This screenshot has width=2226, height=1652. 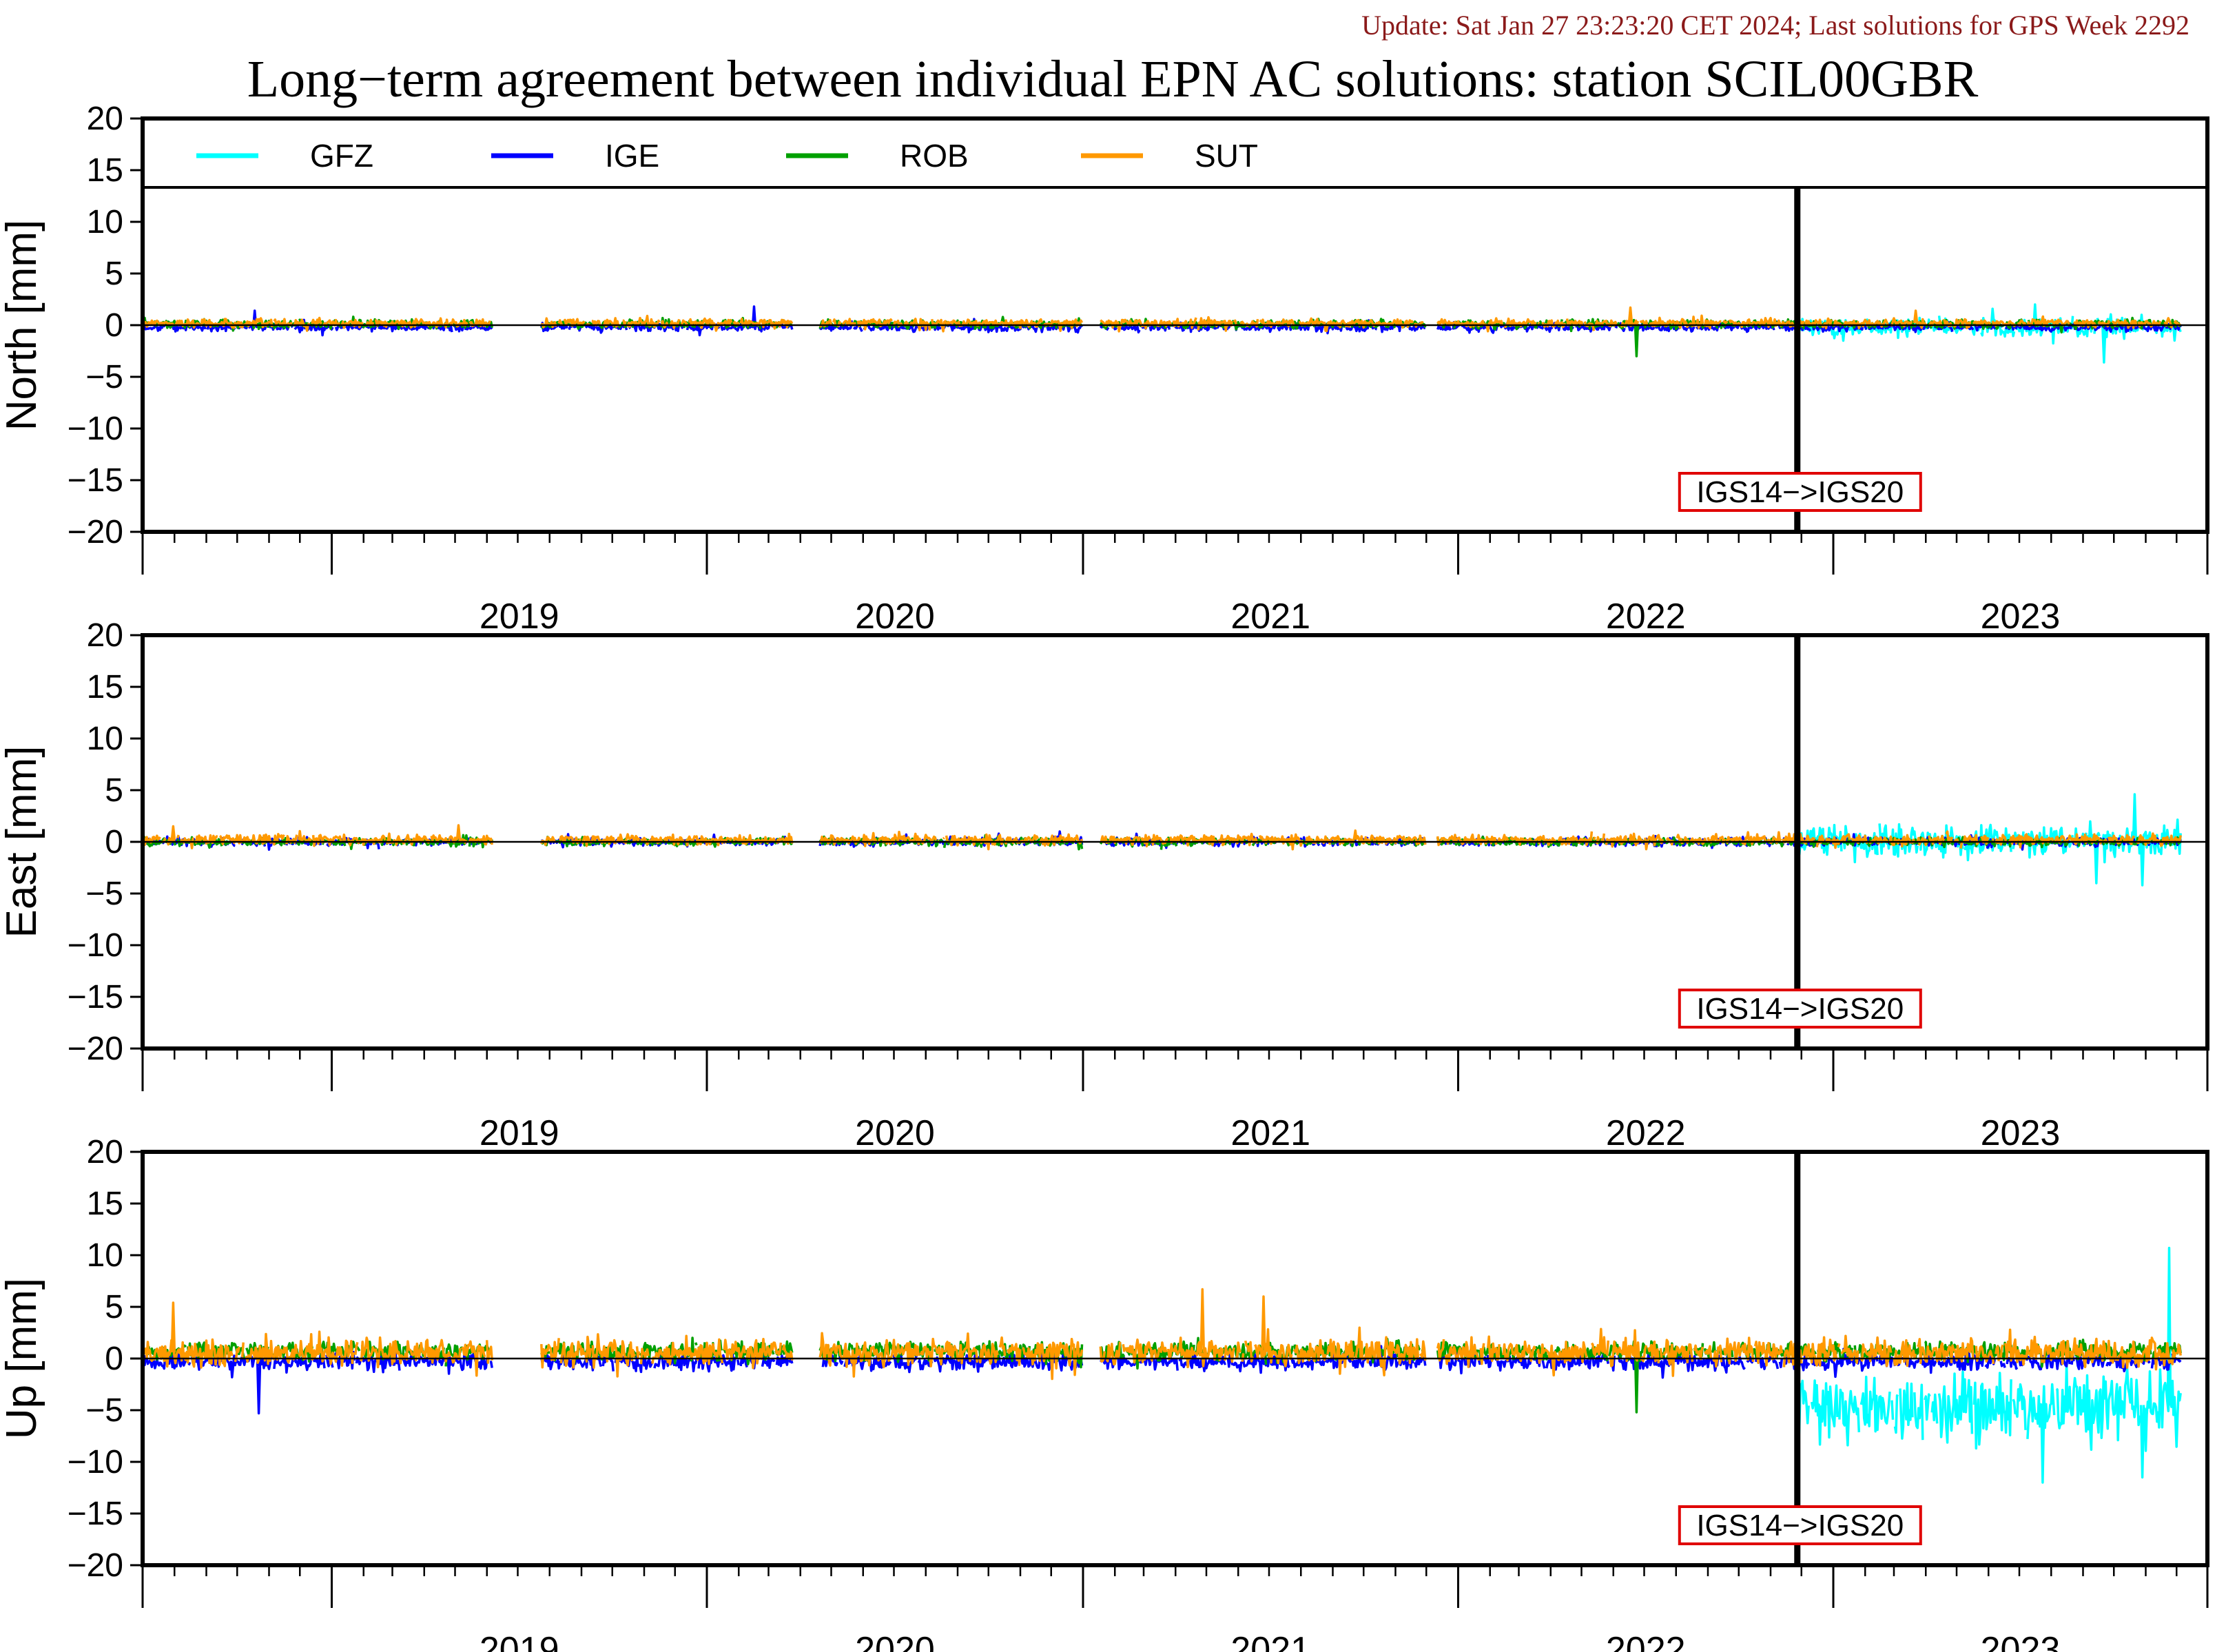 What do you see at coordinates (934, 156) in the screenshot?
I see `legend-label-rob: ROB` at bounding box center [934, 156].